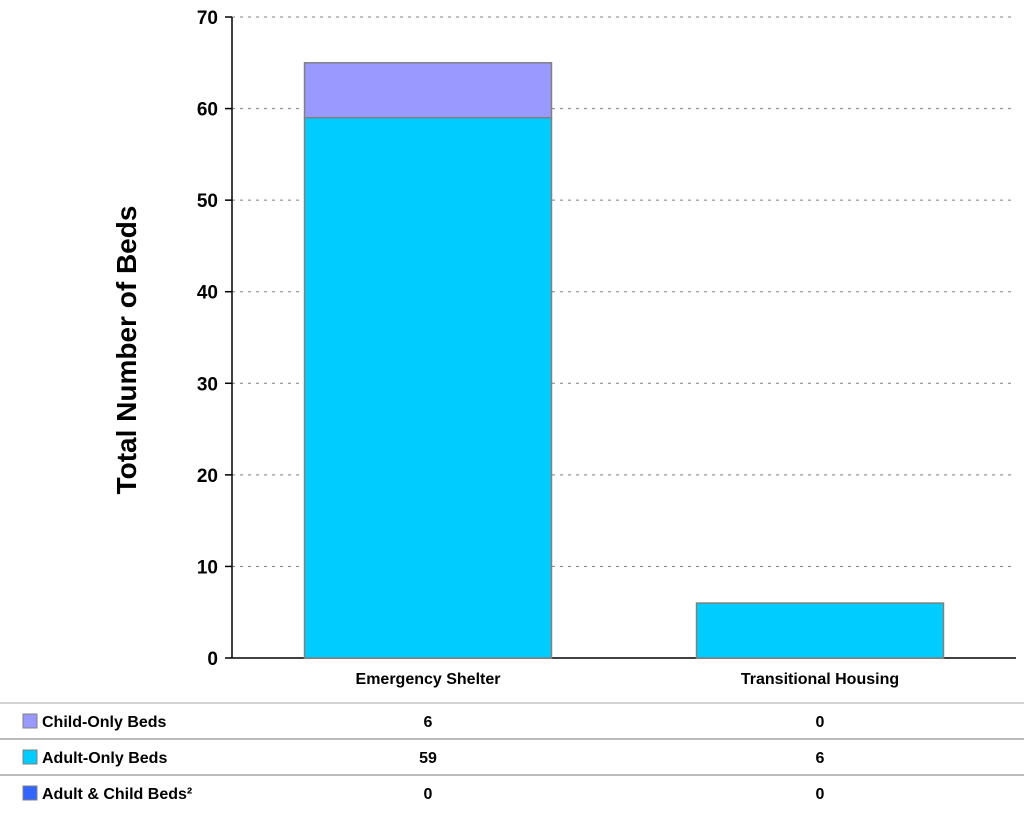 The width and height of the screenshot is (1024, 816). Describe the element at coordinates (207, 18) in the screenshot. I see `y-tick-label: 70` at that location.